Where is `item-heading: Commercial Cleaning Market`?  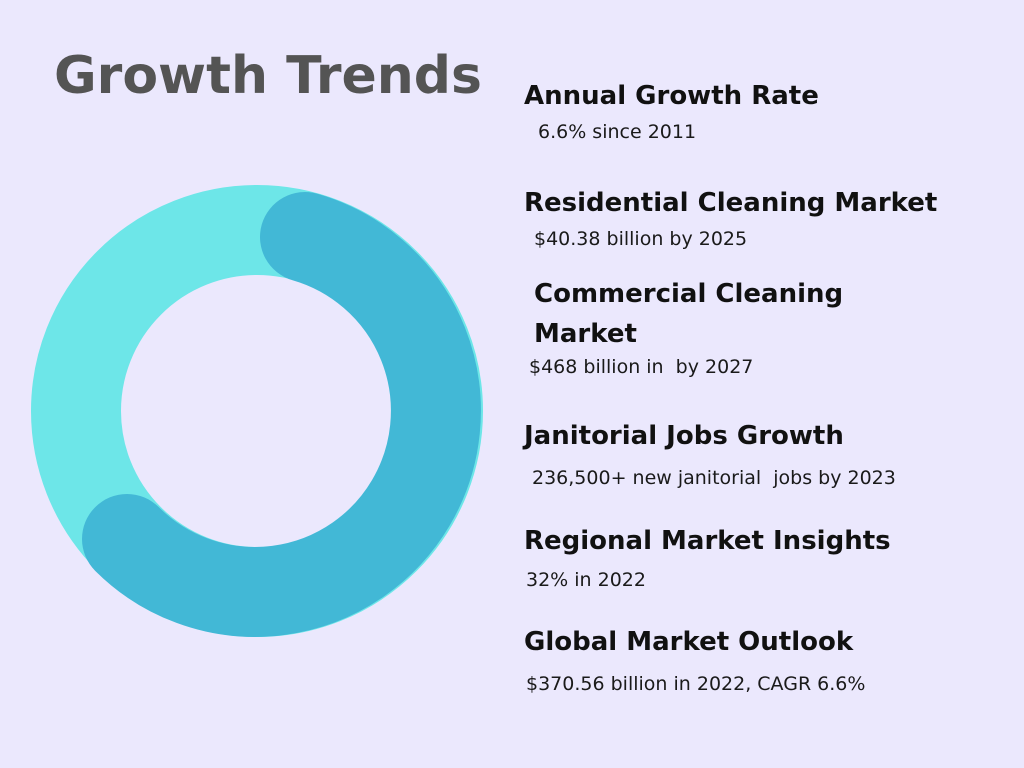
item-heading: Commercial Cleaning Market is located at coordinates (689, 314).